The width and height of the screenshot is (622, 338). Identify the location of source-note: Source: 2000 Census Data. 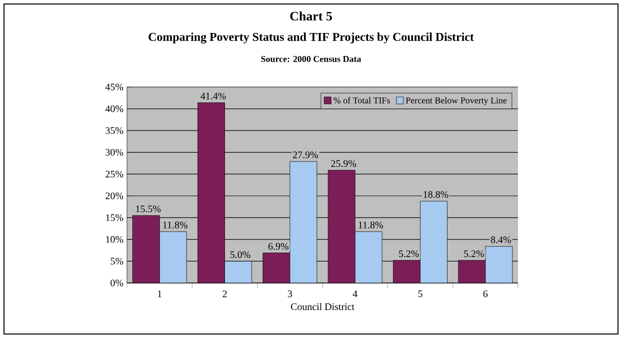
(311, 59).